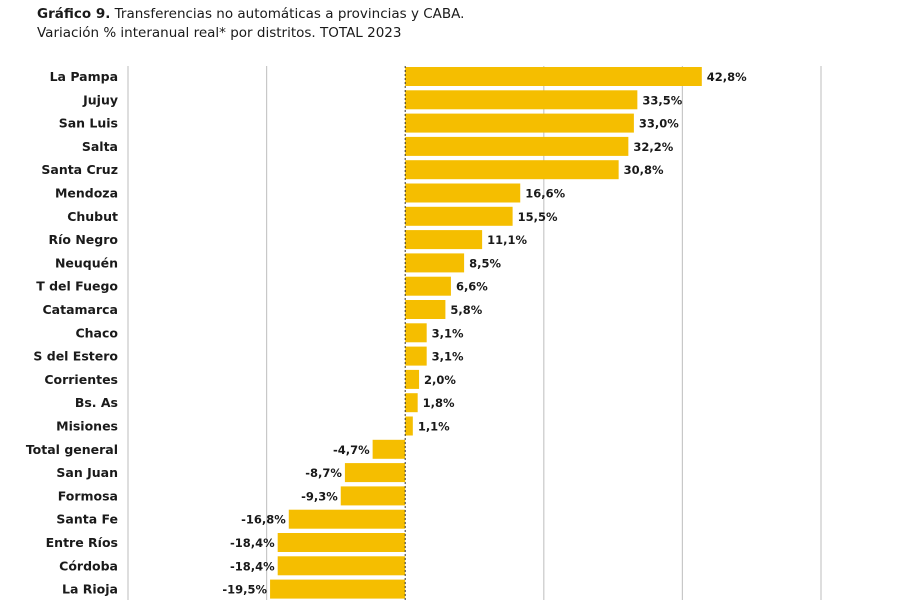  What do you see at coordinates (662, 100) in the screenshot?
I see `data-label: 33,5%` at bounding box center [662, 100].